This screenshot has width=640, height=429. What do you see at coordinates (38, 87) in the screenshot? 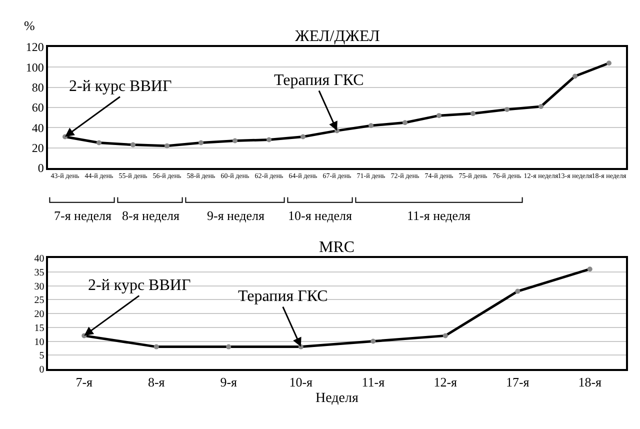
I see `y-tick-label: 80` at bounding box center [38, 87].